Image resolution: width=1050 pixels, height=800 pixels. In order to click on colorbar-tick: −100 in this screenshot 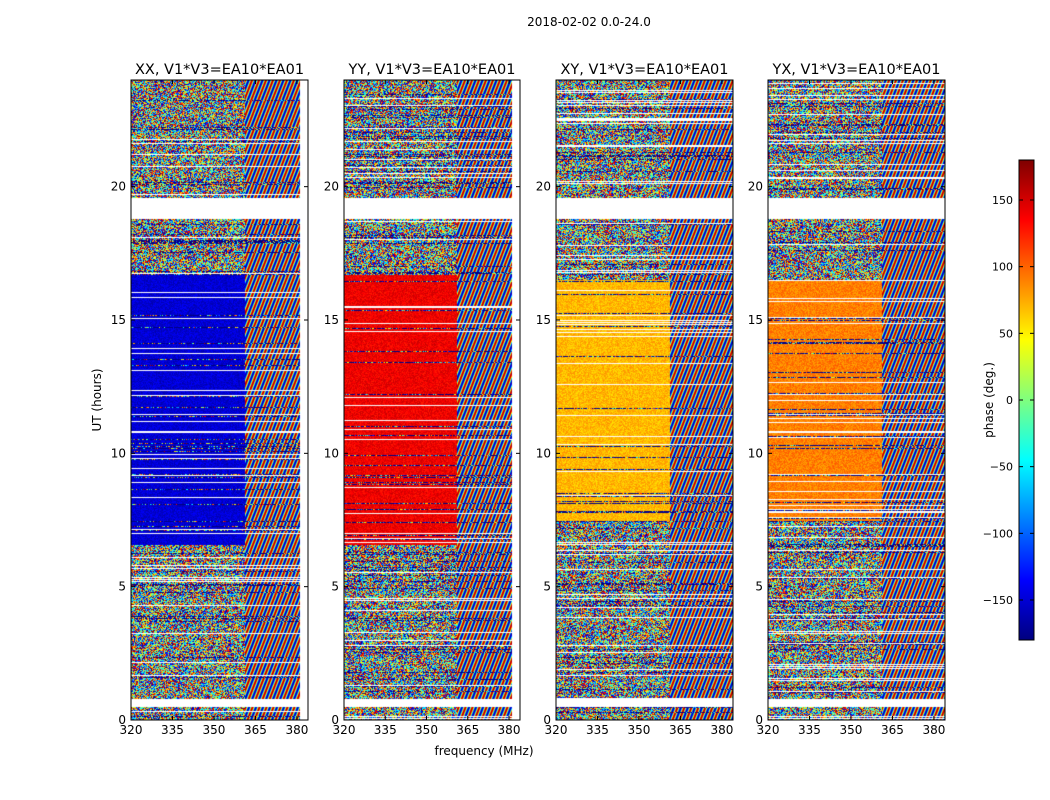, I will do `click(1008, 533)`.